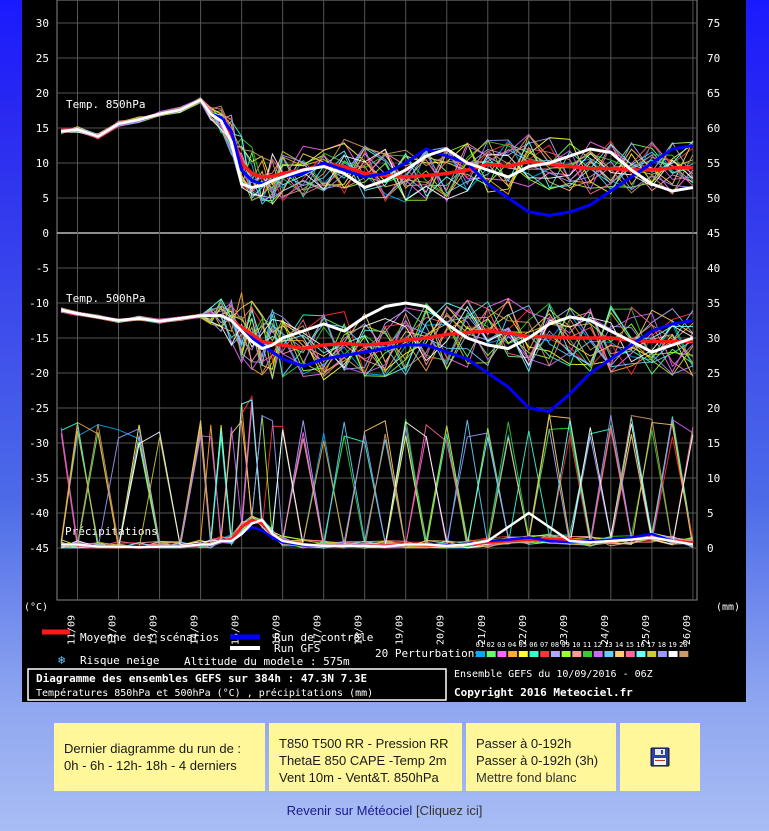 Image resolution: width=769 pixels, height=831 pixels. What do you see at coordinates (605, 630) in the screenshot?
I see `x-tick-label: 24/09` at bounding box center [605, 630].